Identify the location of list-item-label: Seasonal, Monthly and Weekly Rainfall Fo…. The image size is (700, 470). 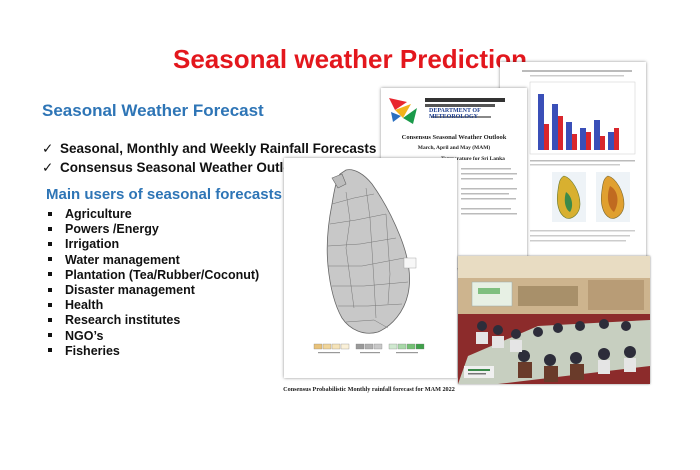
(218, 148).